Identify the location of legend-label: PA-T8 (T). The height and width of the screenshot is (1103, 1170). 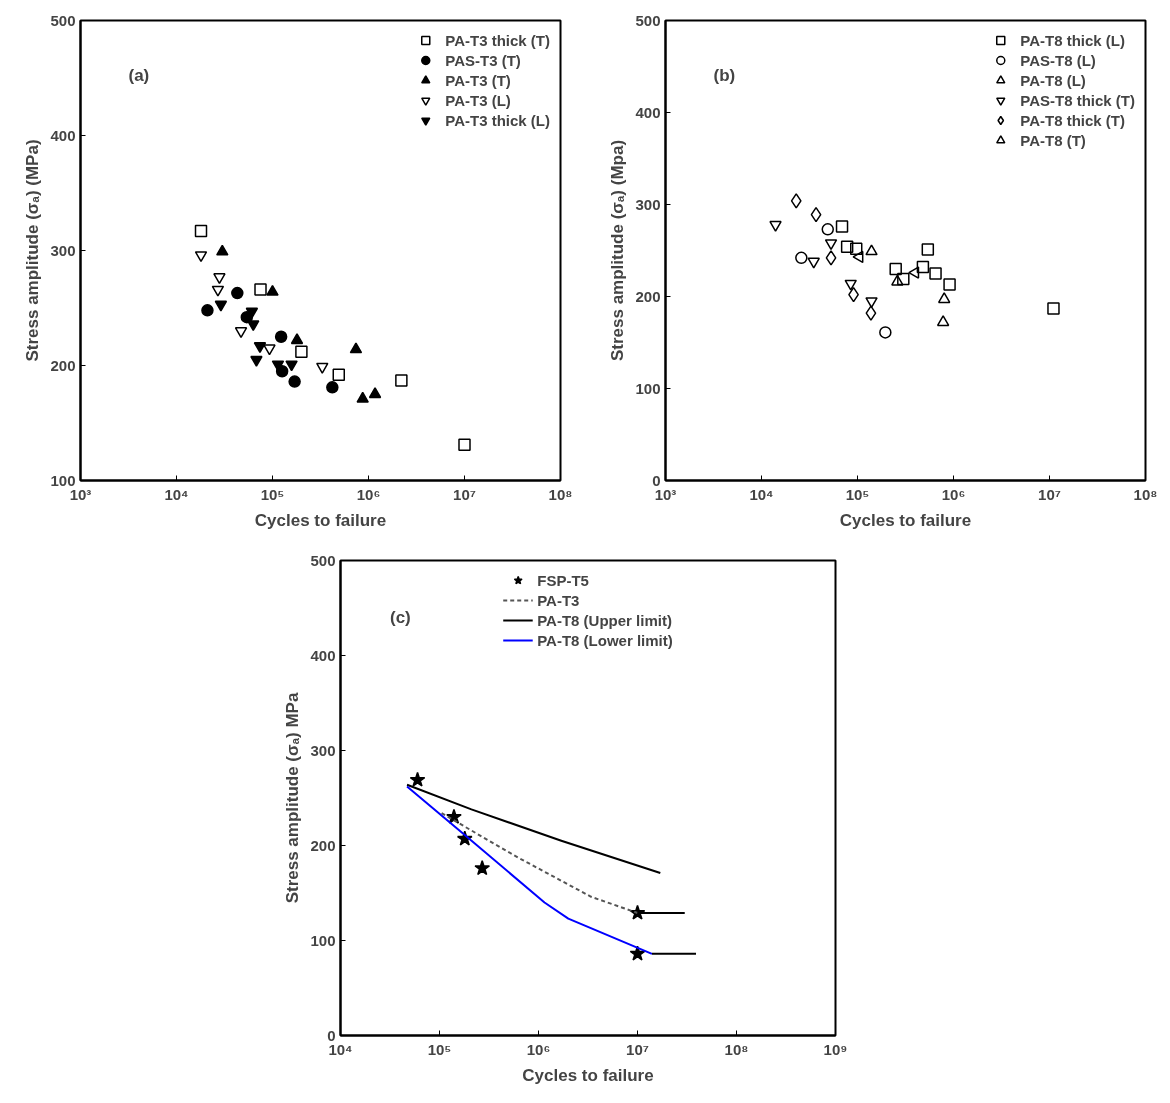
(1053, 140).